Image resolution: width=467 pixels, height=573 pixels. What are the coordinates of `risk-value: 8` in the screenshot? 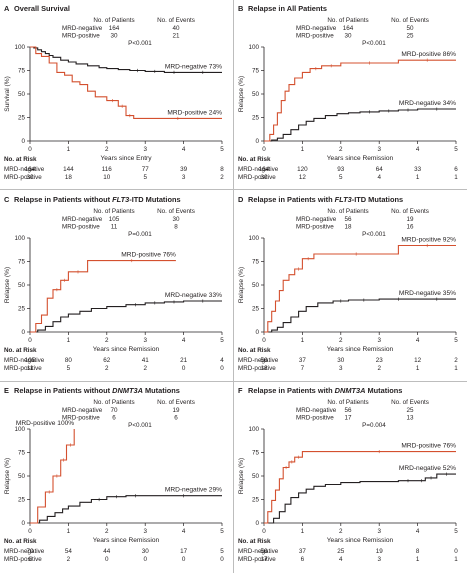 It's located at (222, 169).